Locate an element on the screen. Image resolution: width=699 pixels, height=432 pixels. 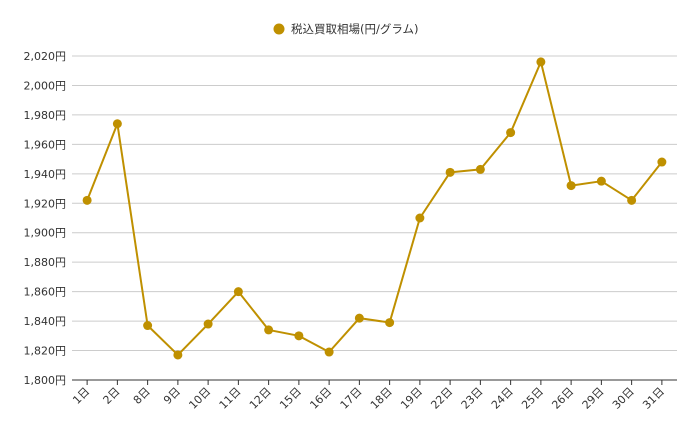
data-point-23日 is located at coordinates (480, 169).